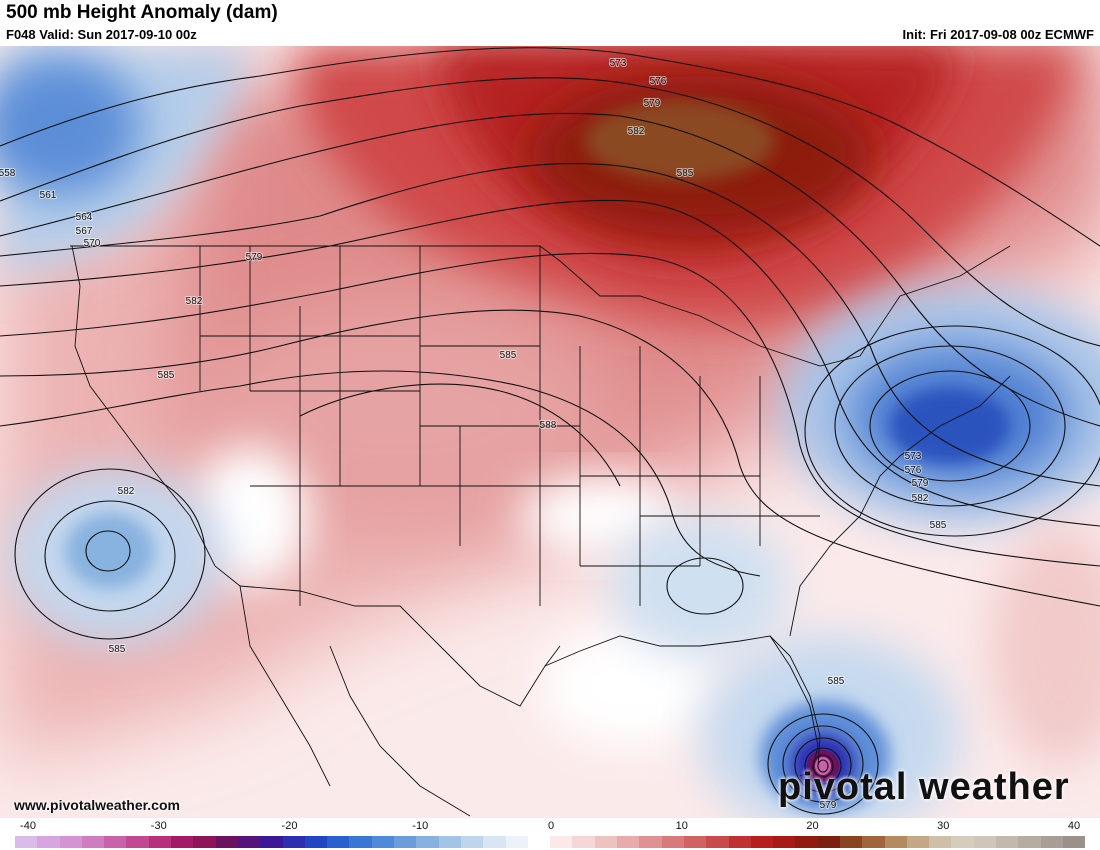 The width and height of the screenshot is (1100, 850). What do you see at coordinates (548, 425) in the screenshot?
I see `contour-label: 588` at bounding box center [548, 425].